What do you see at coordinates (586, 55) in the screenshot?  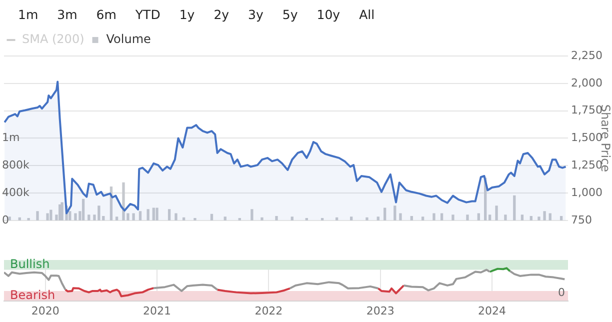 I see `y-tick-label: 2,250` at bounding box center [586, 55].